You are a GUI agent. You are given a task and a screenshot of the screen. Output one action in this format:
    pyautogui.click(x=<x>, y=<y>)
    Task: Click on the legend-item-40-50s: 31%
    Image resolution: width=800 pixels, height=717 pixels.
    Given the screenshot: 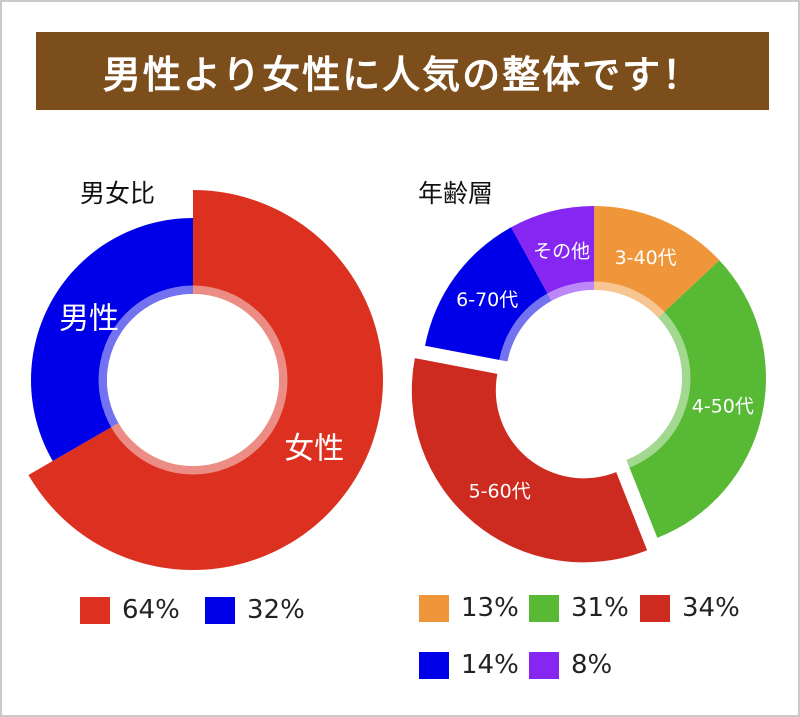 What is the action you would take?
    pyautogui.click(x=579, y=608)
    